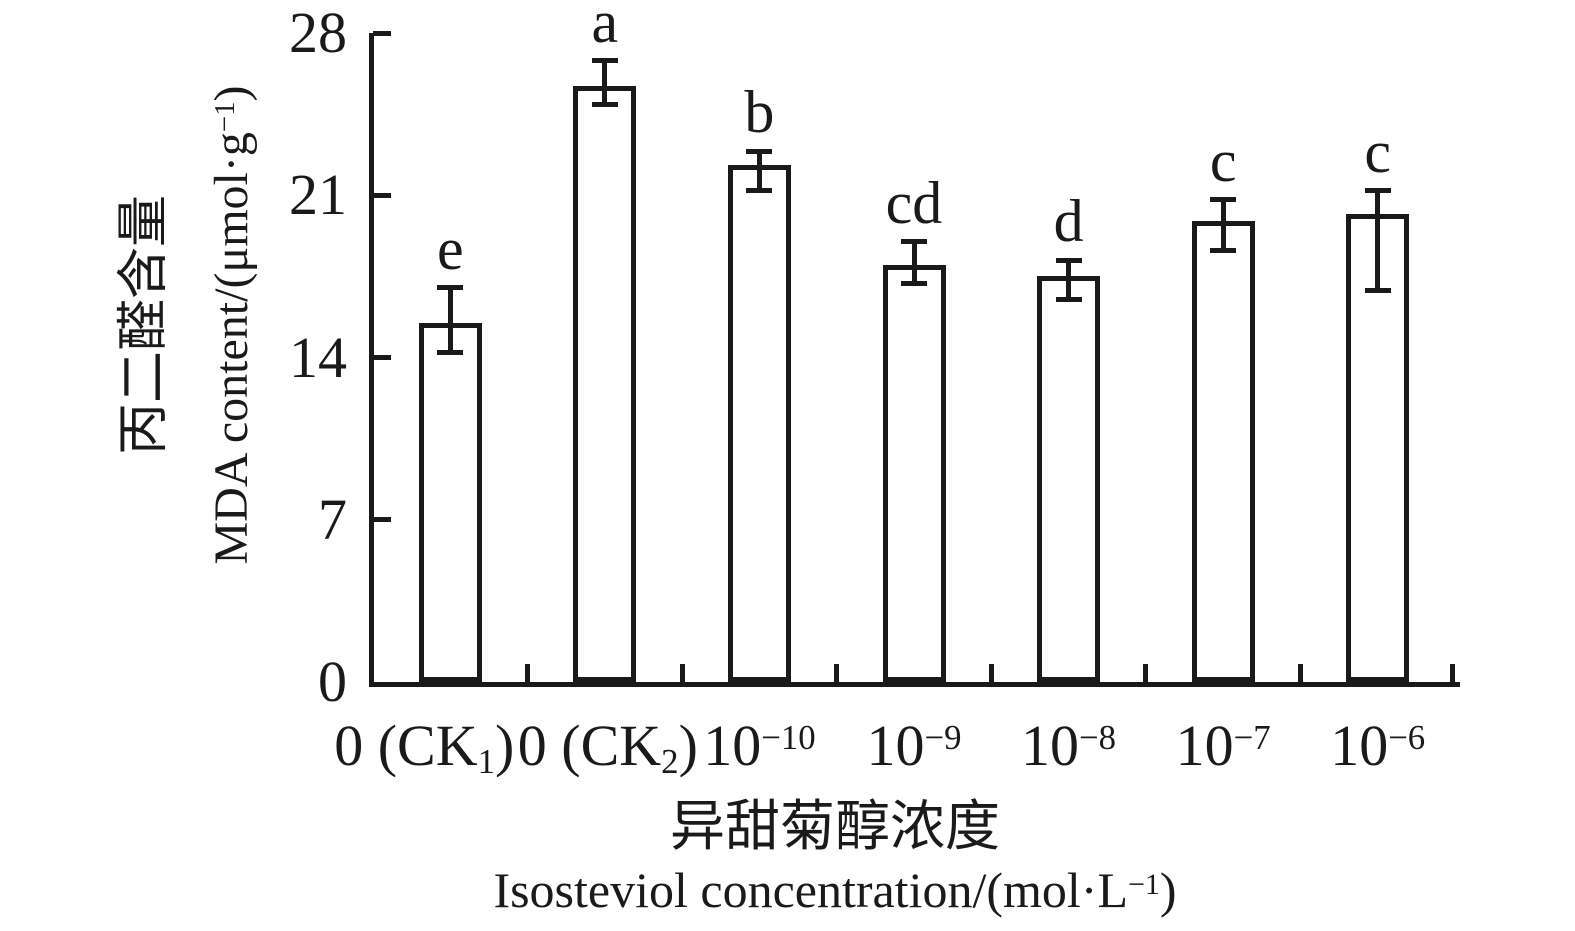  What do you see at coordinates (607, 747) in the screenshot?
I see `x-category-label: 0 (CK2)` at bounding box center [607, 747].